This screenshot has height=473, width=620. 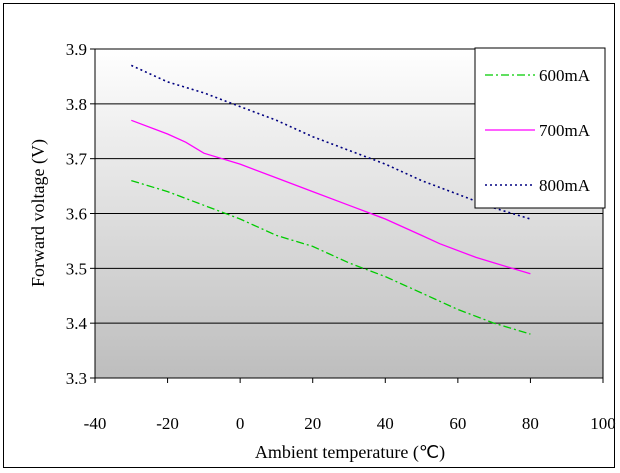 What do you see at coordinates (76, 104) in the screenshot?
I see `y-tick-label: 3.8` at bounding box center [76, 104].